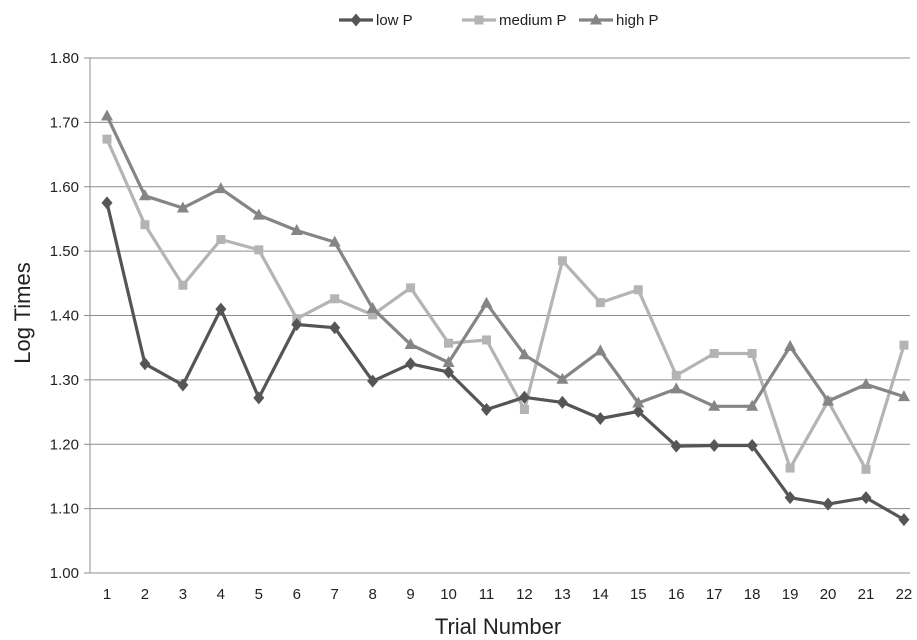 This screenshot has width=917, height=640. Describe the element at coordinates (562, 594) in the screenshot. I see `x-tick-label: 13` at that location.